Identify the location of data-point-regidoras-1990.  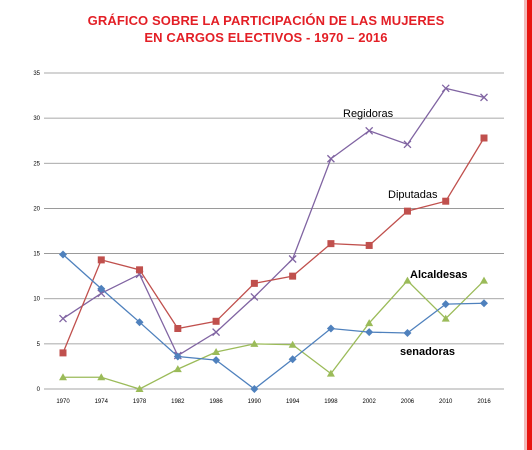
(254, 296).